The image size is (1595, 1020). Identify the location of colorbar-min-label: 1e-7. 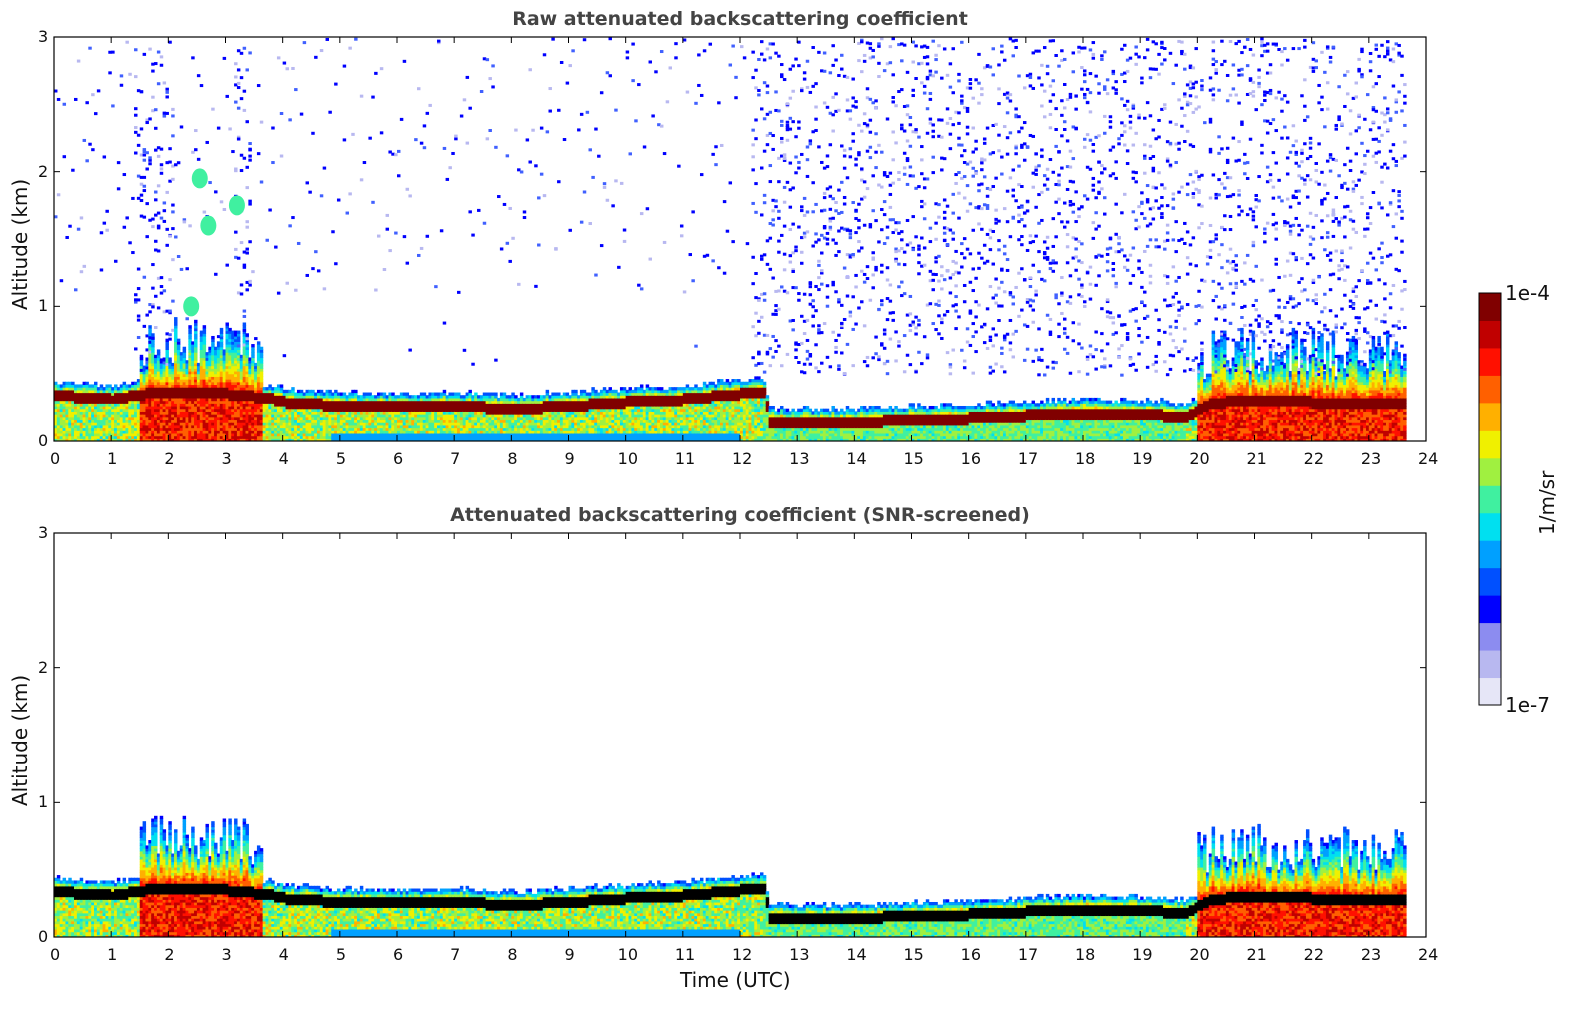
(1527, 705).